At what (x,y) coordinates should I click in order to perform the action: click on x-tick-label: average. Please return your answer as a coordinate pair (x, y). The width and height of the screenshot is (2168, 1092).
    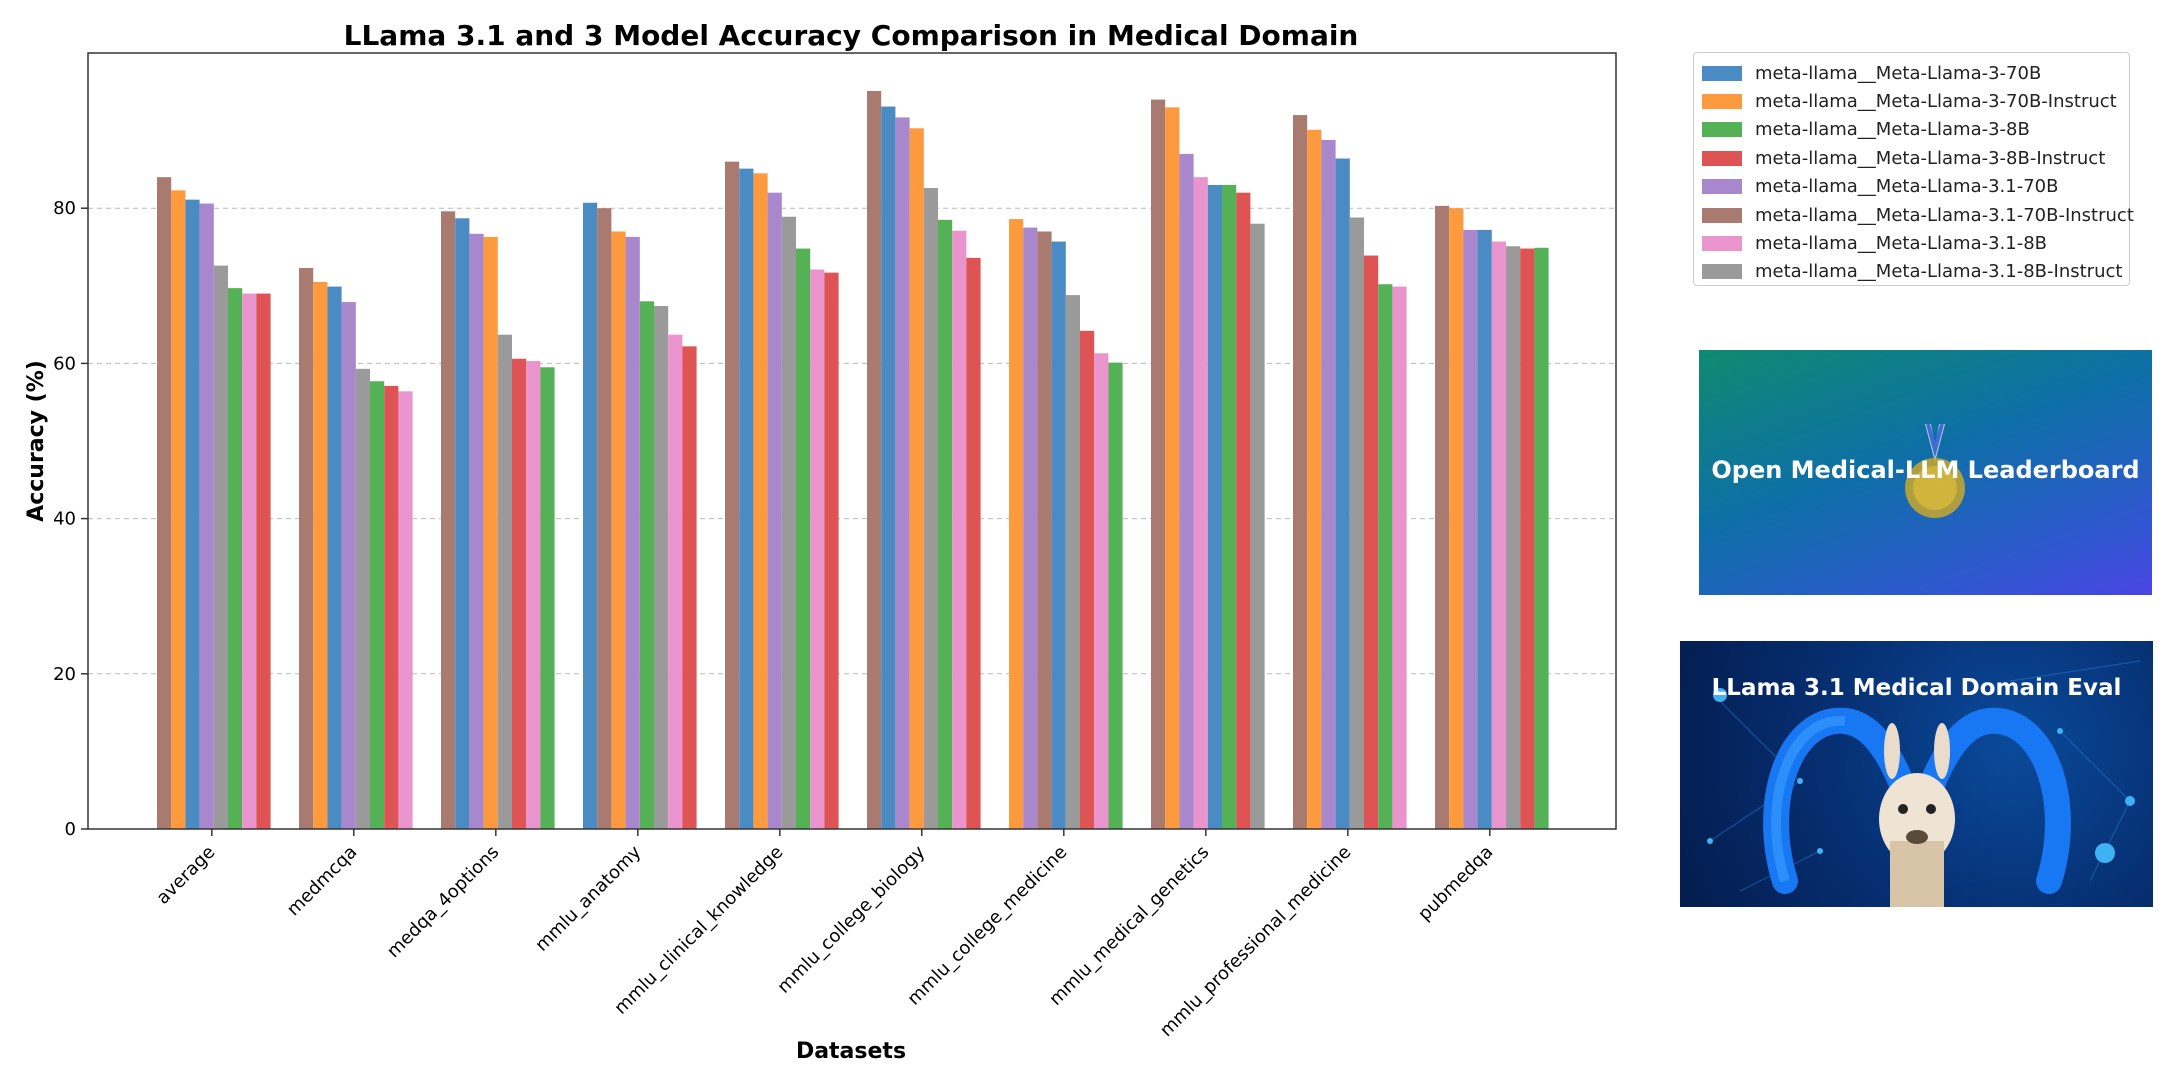
    Looking at the image, I should click on (185, 875).